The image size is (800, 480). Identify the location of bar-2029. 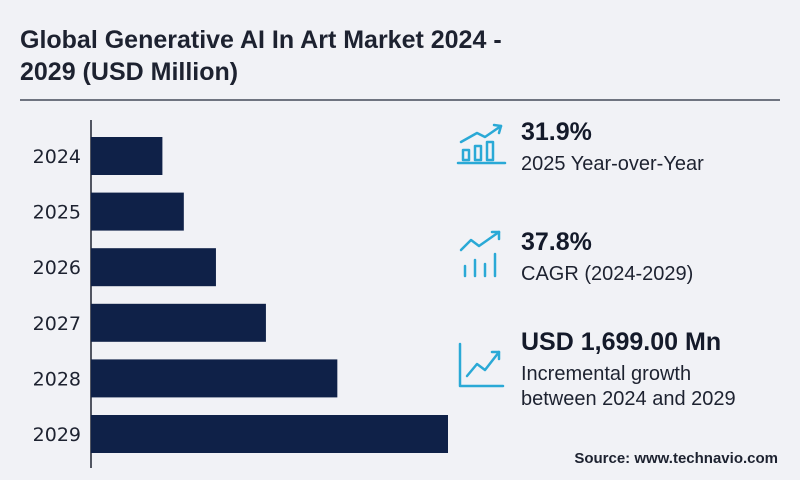
(269, 434).